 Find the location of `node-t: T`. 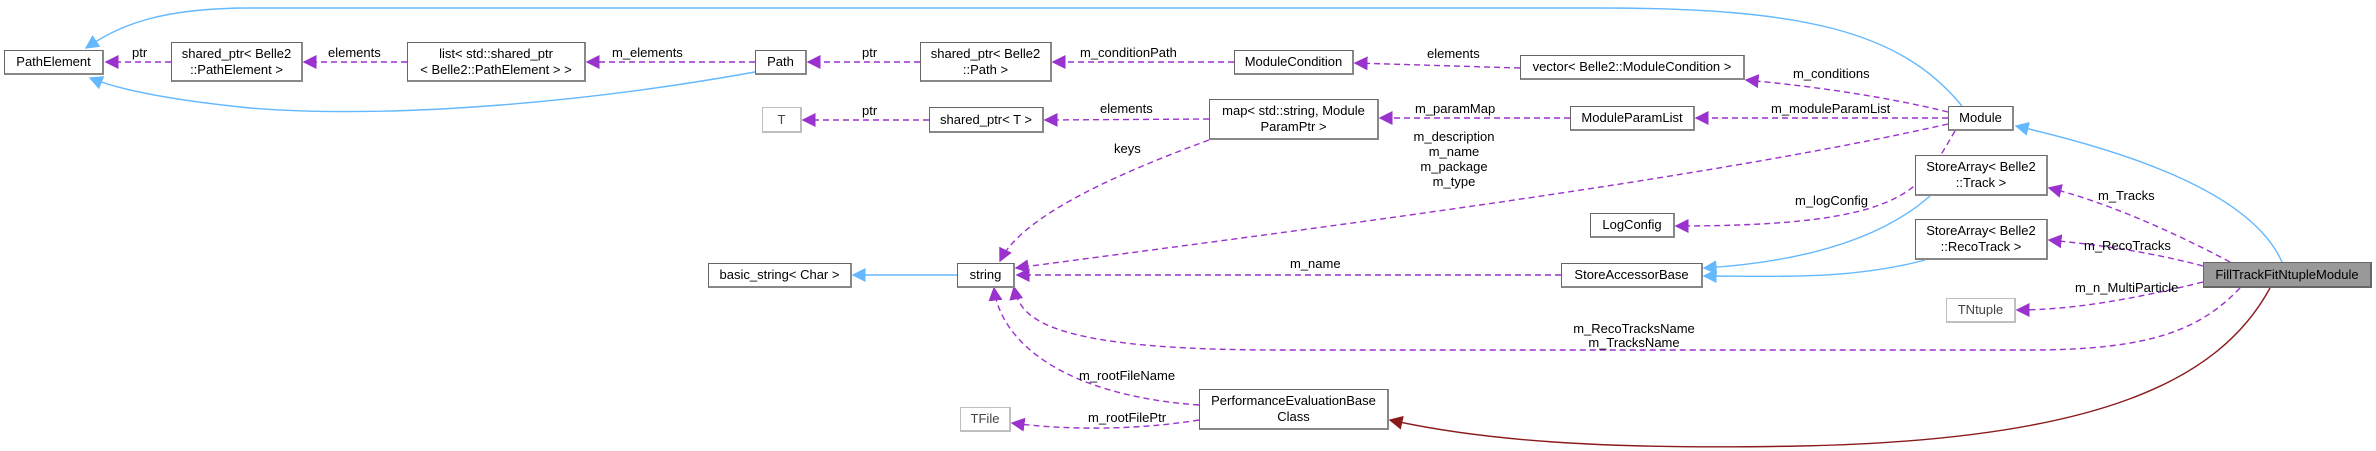

node-t: T is located at coordinates (782, 120).